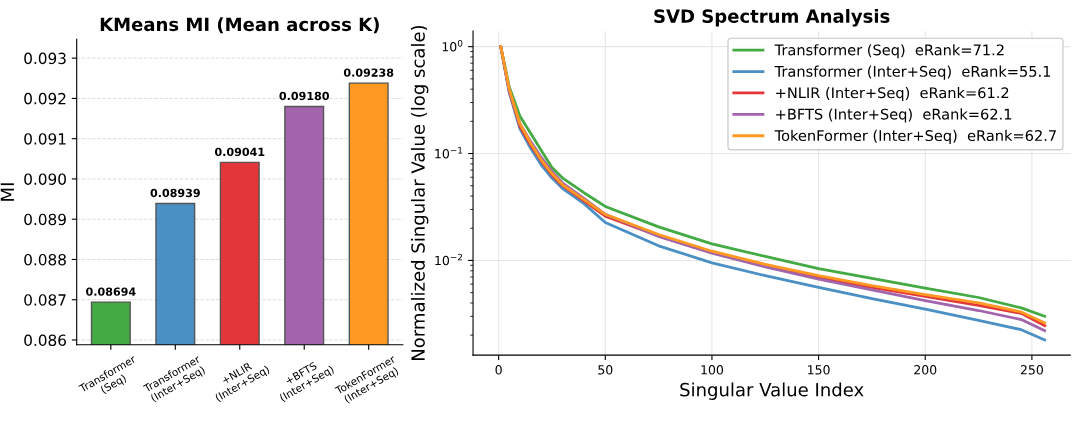 This screenshot has height=431, width=1080. I want to click on chart-title: KMeans MI (Mean across K), so click(239, 25).